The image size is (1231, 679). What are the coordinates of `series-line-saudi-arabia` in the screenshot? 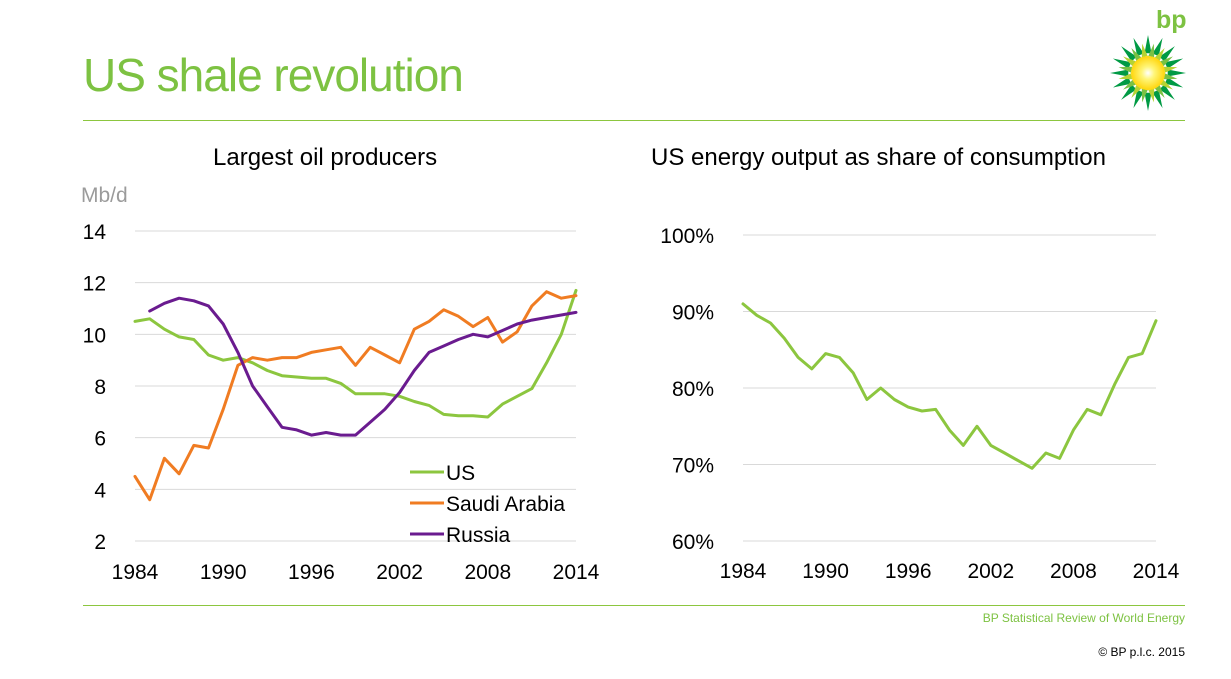 It's located at (355, 396).